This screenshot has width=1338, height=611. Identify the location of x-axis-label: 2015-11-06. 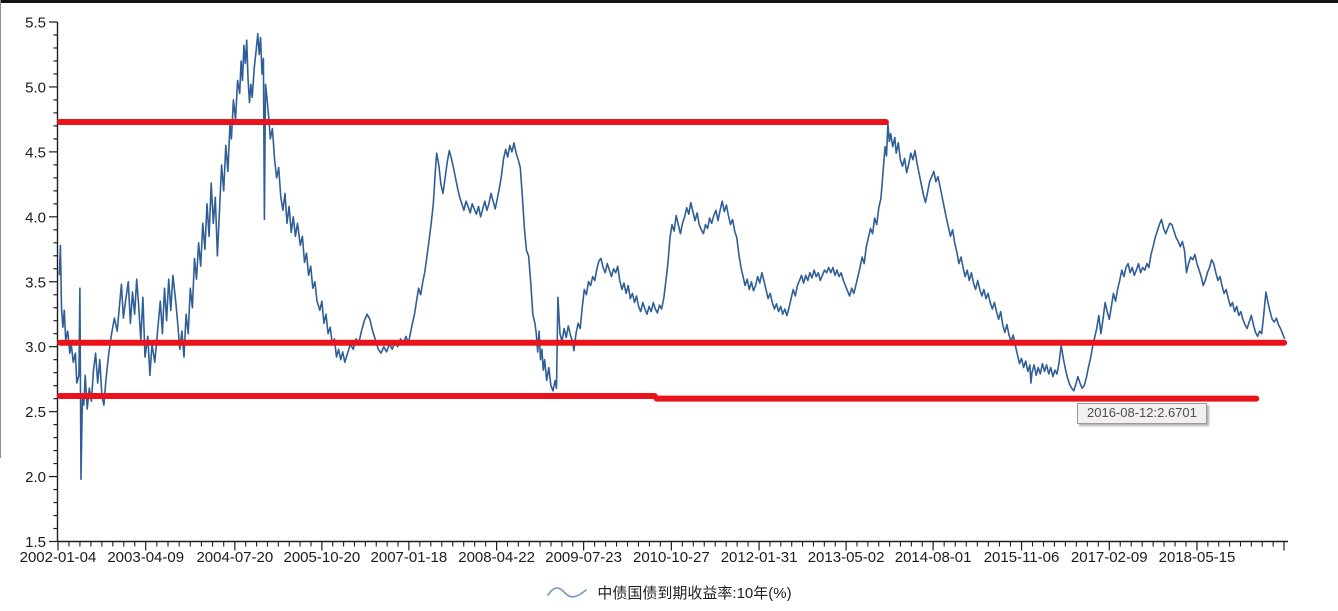
(1022, 557).